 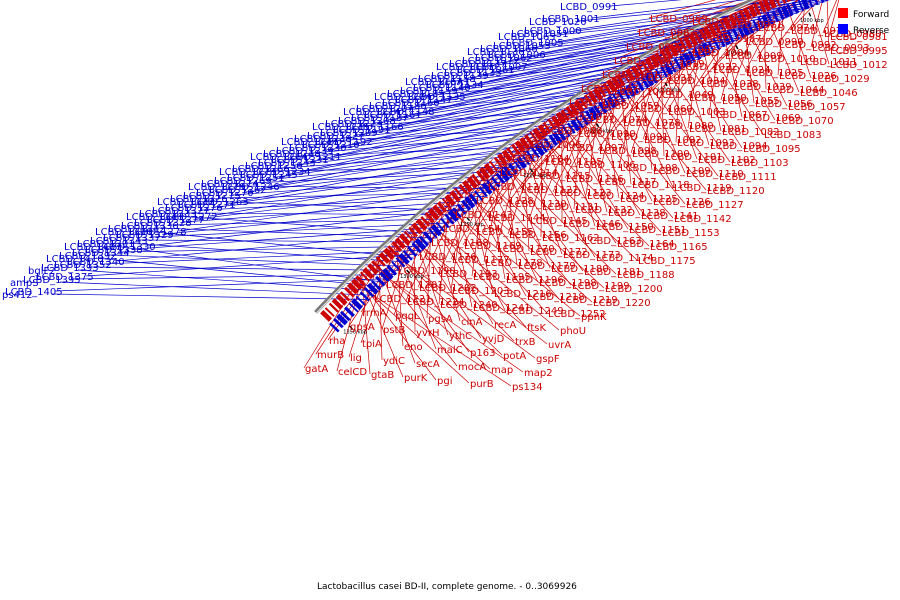 What do you see at coordinates (331, 145) in the screenshot?
I see `reverse-gene-label: LCBD_1210` at bounding box center [331, 145].